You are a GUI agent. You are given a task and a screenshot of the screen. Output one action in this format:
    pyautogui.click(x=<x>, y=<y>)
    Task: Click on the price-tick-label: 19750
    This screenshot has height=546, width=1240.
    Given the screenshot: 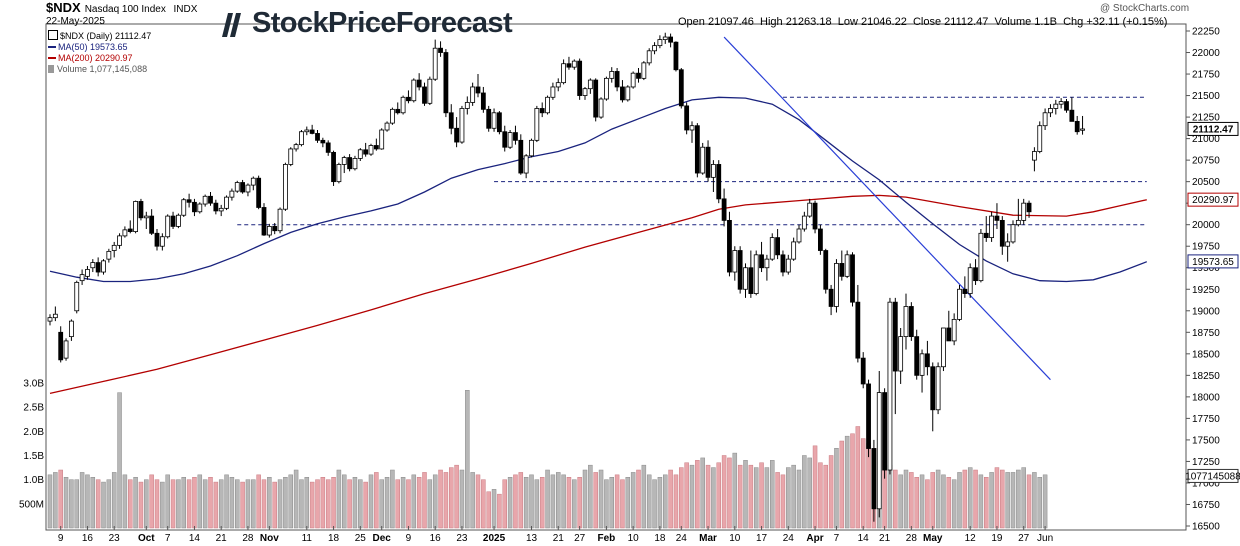 What is the action you would take?
    pyautogui.click(x=1206, y=247)
    